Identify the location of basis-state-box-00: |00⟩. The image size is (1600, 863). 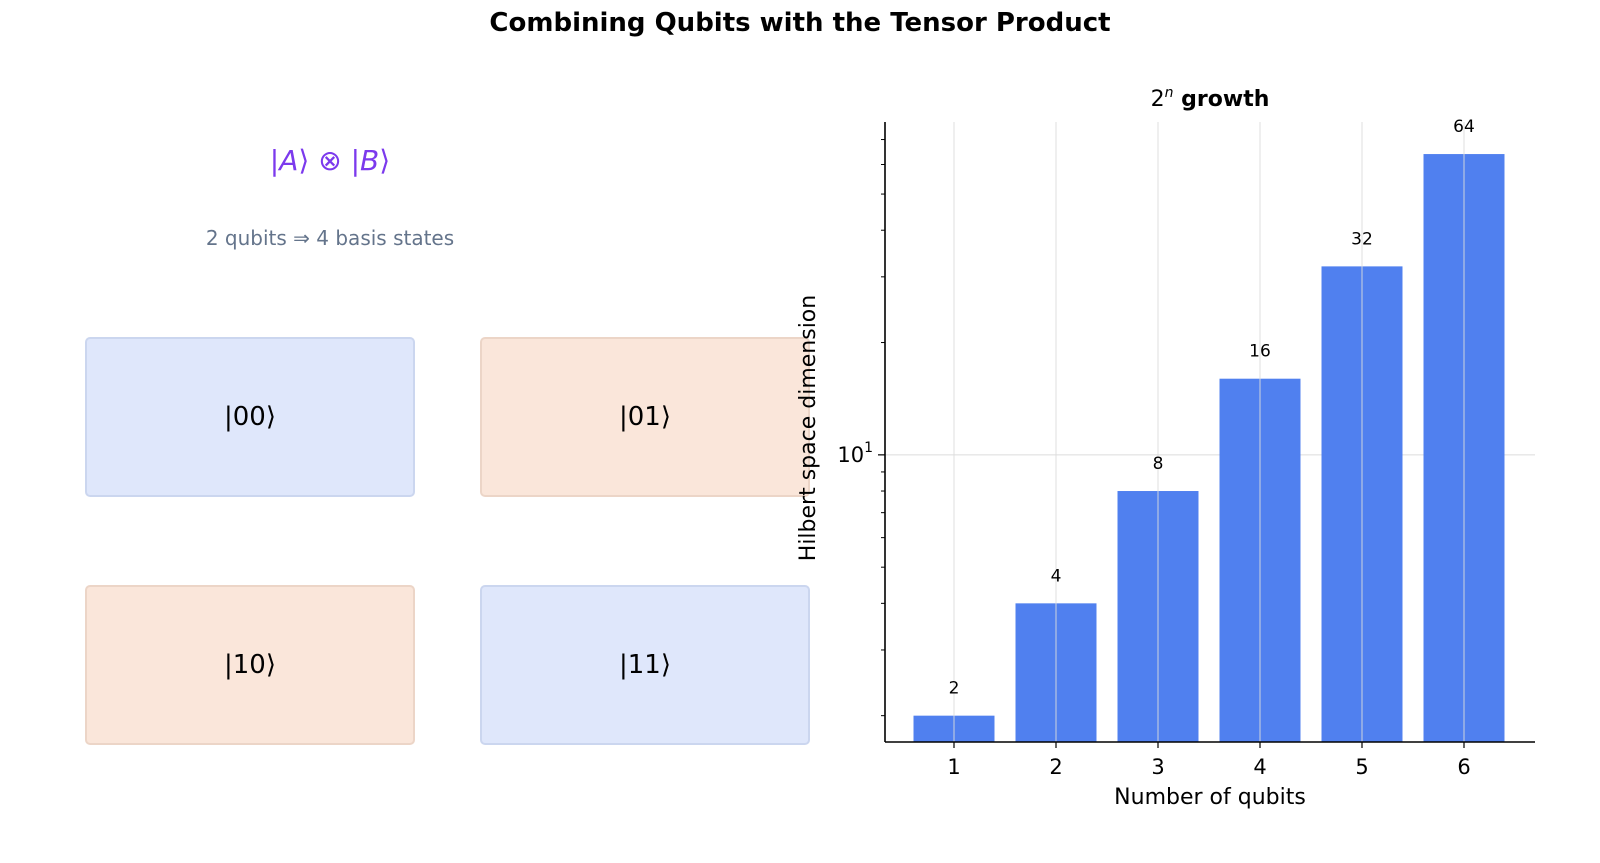
(250, 417).